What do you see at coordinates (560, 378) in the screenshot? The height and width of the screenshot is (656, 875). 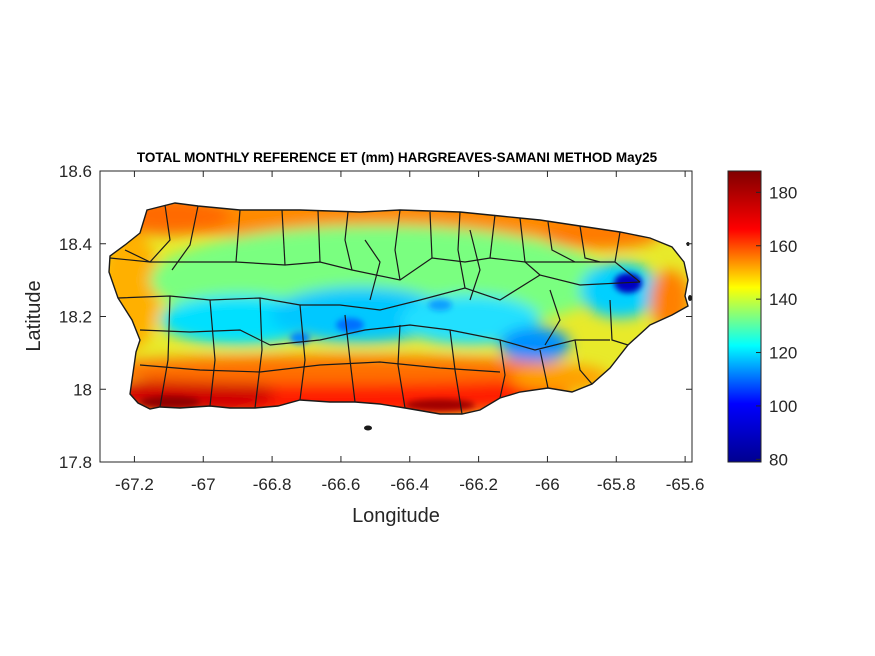 I see `southeast-orange` at bounding box center [560, 378].